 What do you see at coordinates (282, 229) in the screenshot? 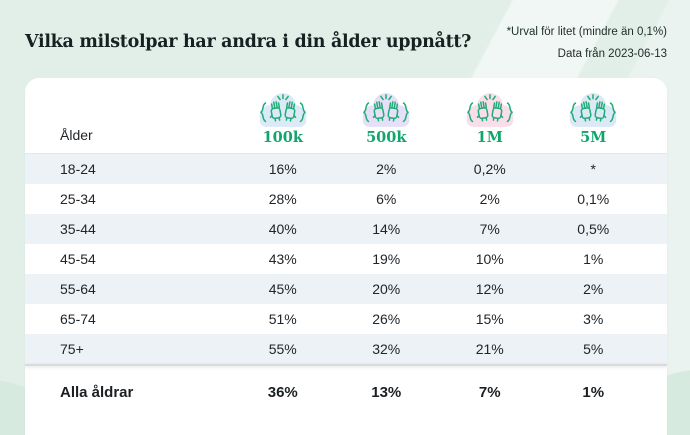
I see `value-cell: 40%` at bounding box center [282, 229].